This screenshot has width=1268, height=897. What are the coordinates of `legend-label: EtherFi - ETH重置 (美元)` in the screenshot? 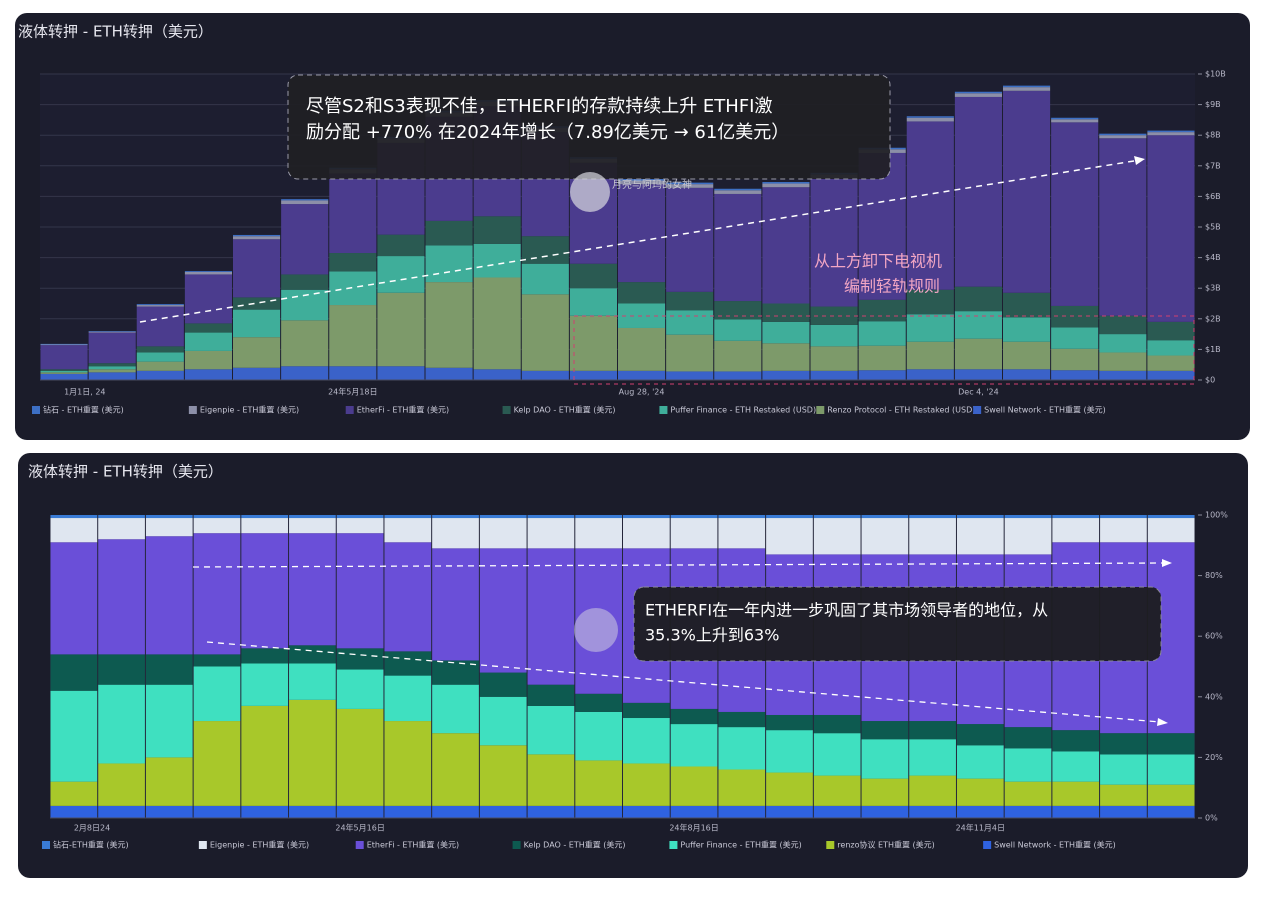 It's located at (413, 845).